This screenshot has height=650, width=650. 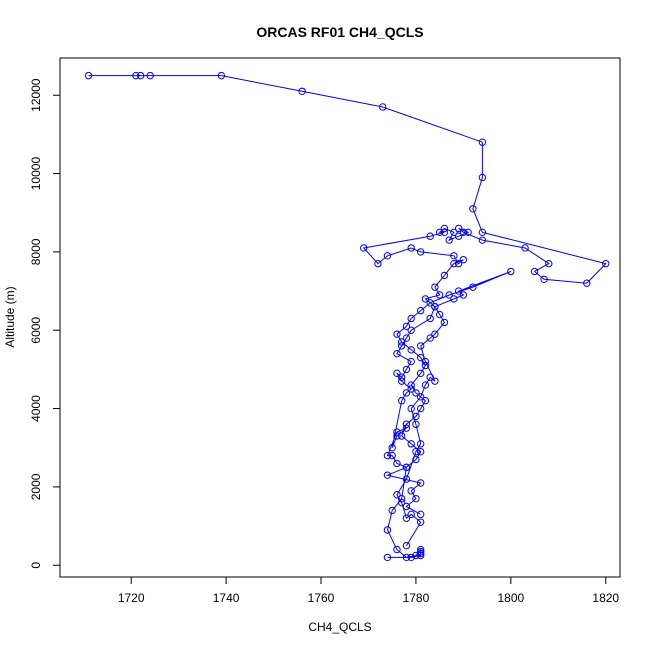 What do you see at coordinates (510, 598) in the screenshot?
I see `x-tick-label: 1800` at bounding box center [510, 598].